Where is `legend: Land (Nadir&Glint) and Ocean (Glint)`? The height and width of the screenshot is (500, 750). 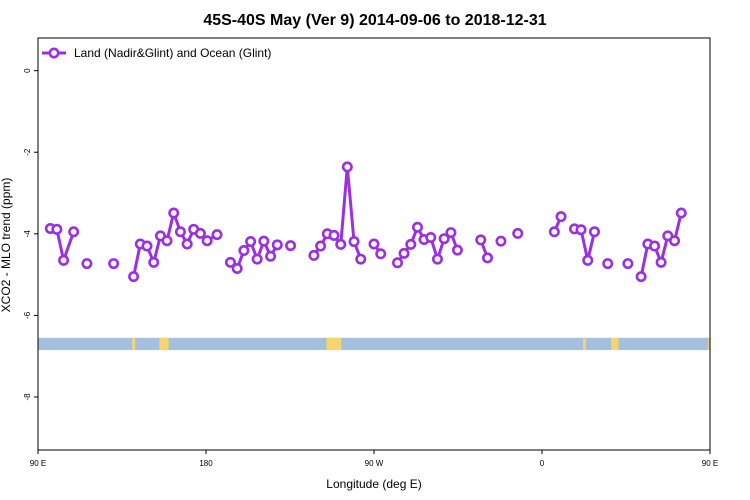
legend: Land (Nadir&Glint) and Ocean (Glint) is located at coordinates (156, 53).